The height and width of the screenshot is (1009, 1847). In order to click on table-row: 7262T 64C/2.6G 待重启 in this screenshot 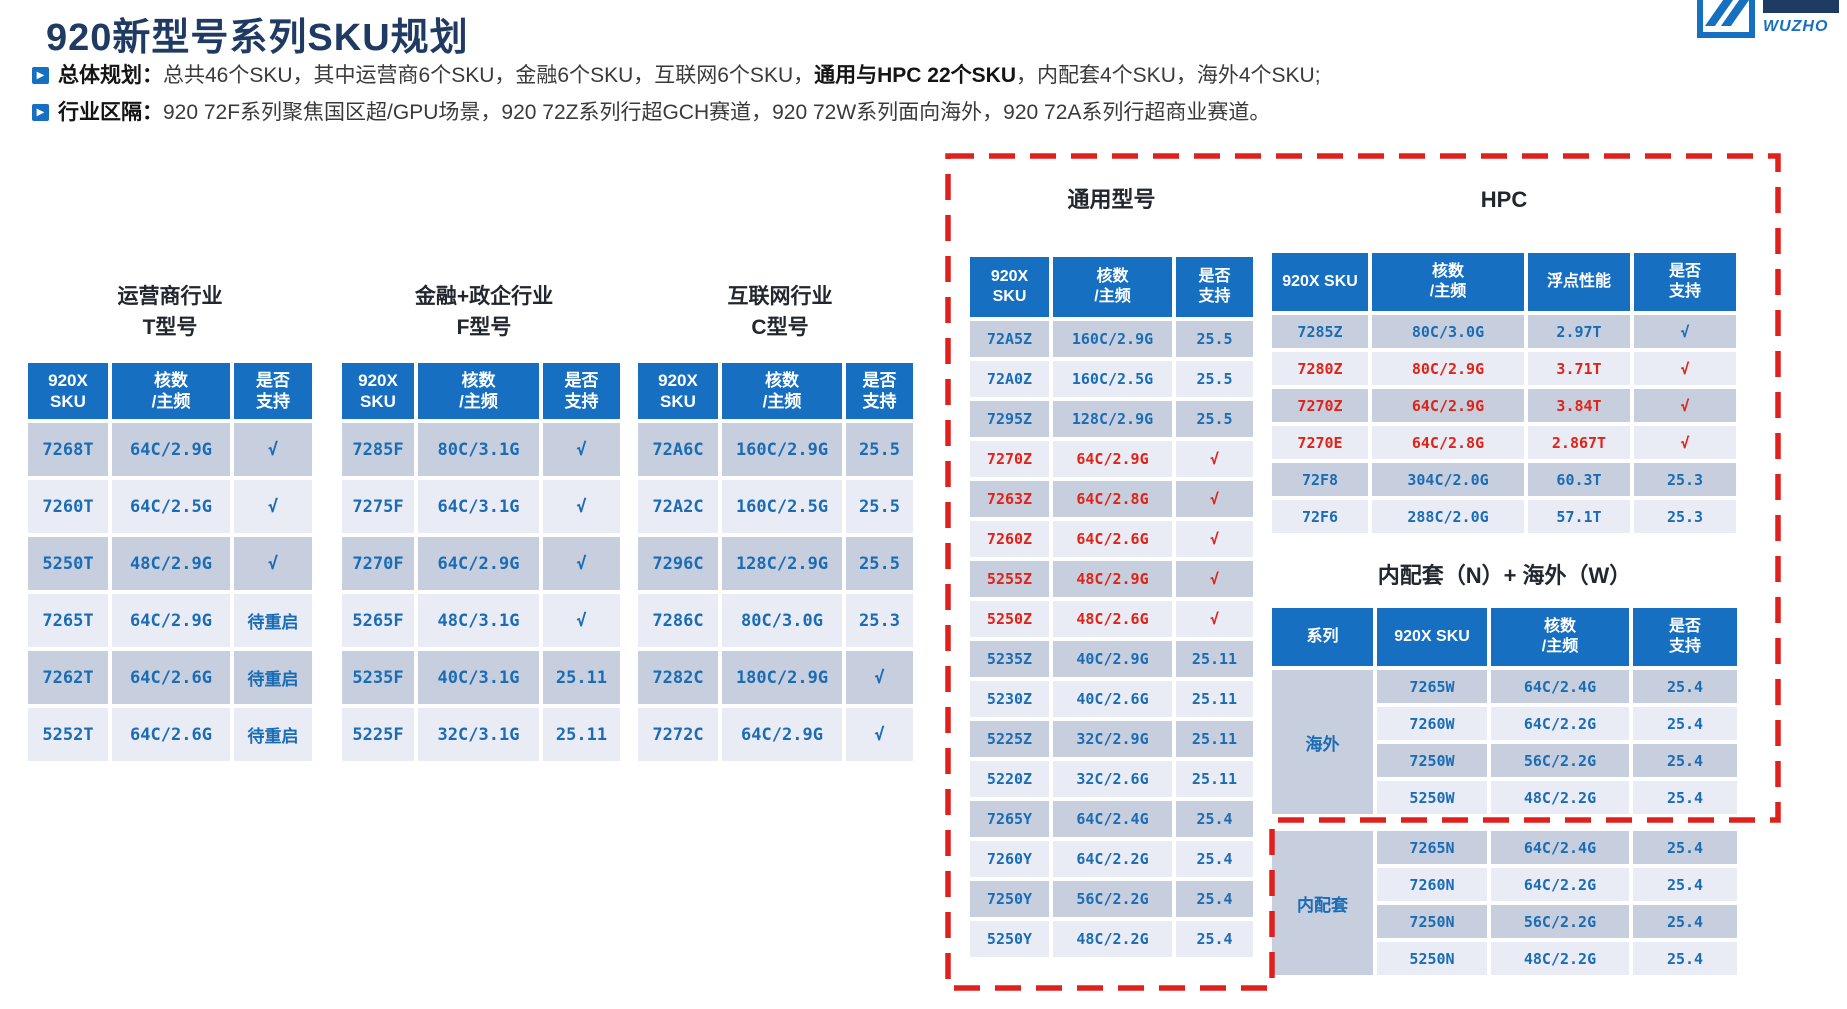, I will do `click(170, 677)`.